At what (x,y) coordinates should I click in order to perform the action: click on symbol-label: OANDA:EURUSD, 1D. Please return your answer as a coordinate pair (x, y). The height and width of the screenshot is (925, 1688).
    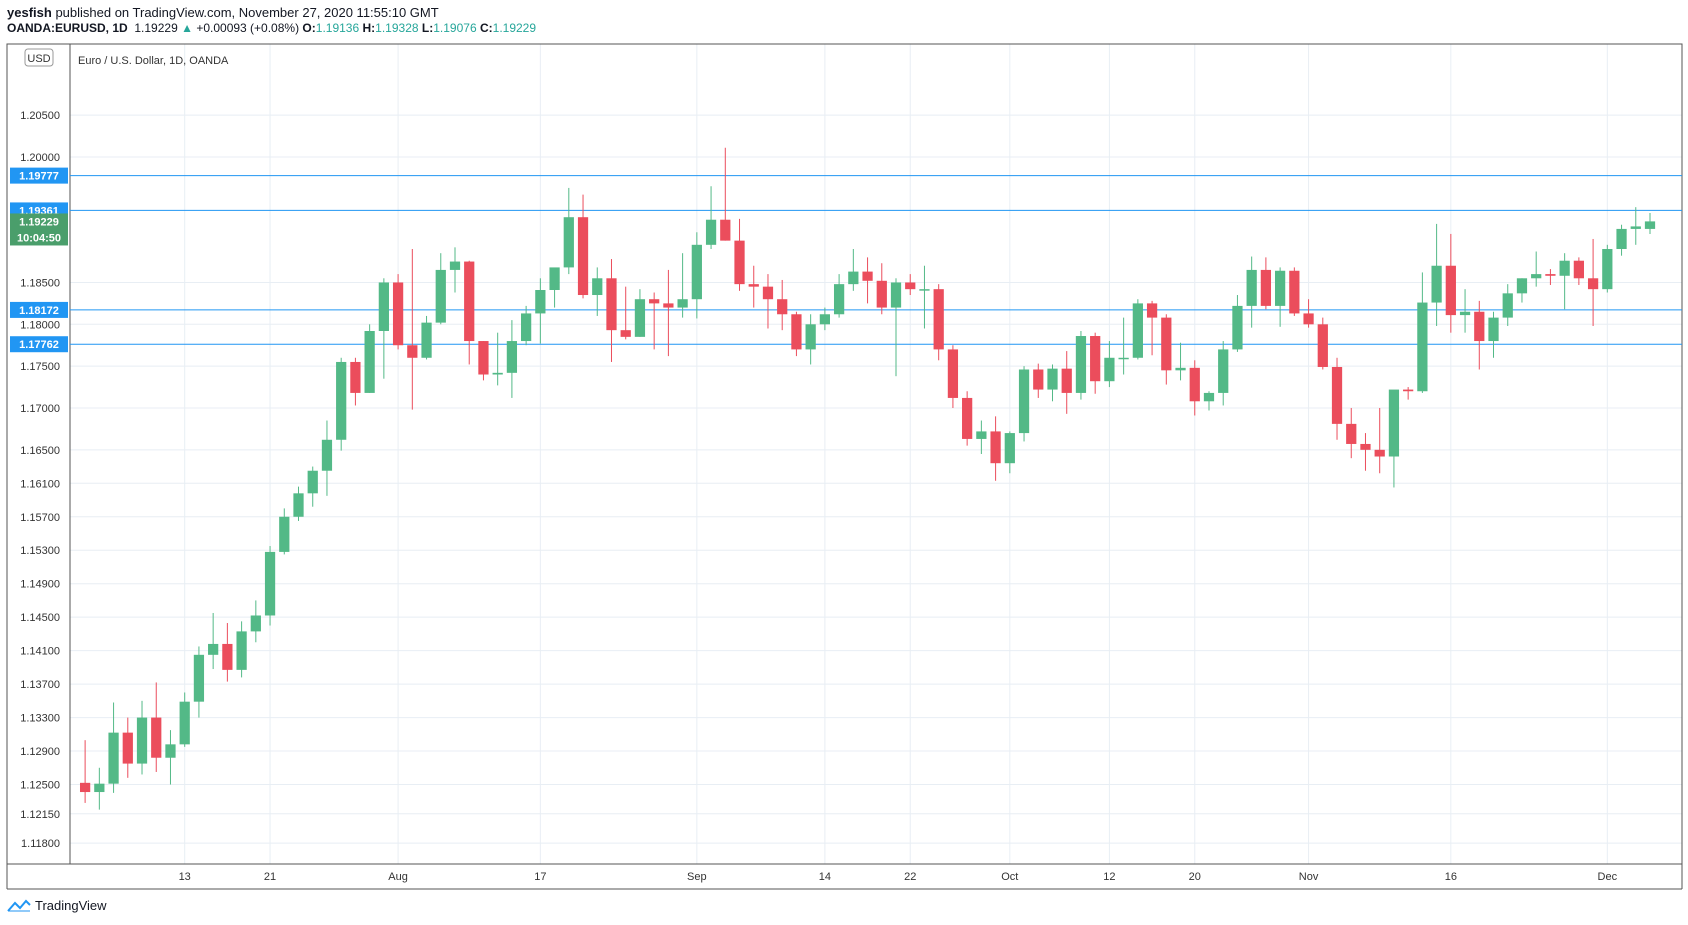
    Looking at the image, I should click on (67, 28).